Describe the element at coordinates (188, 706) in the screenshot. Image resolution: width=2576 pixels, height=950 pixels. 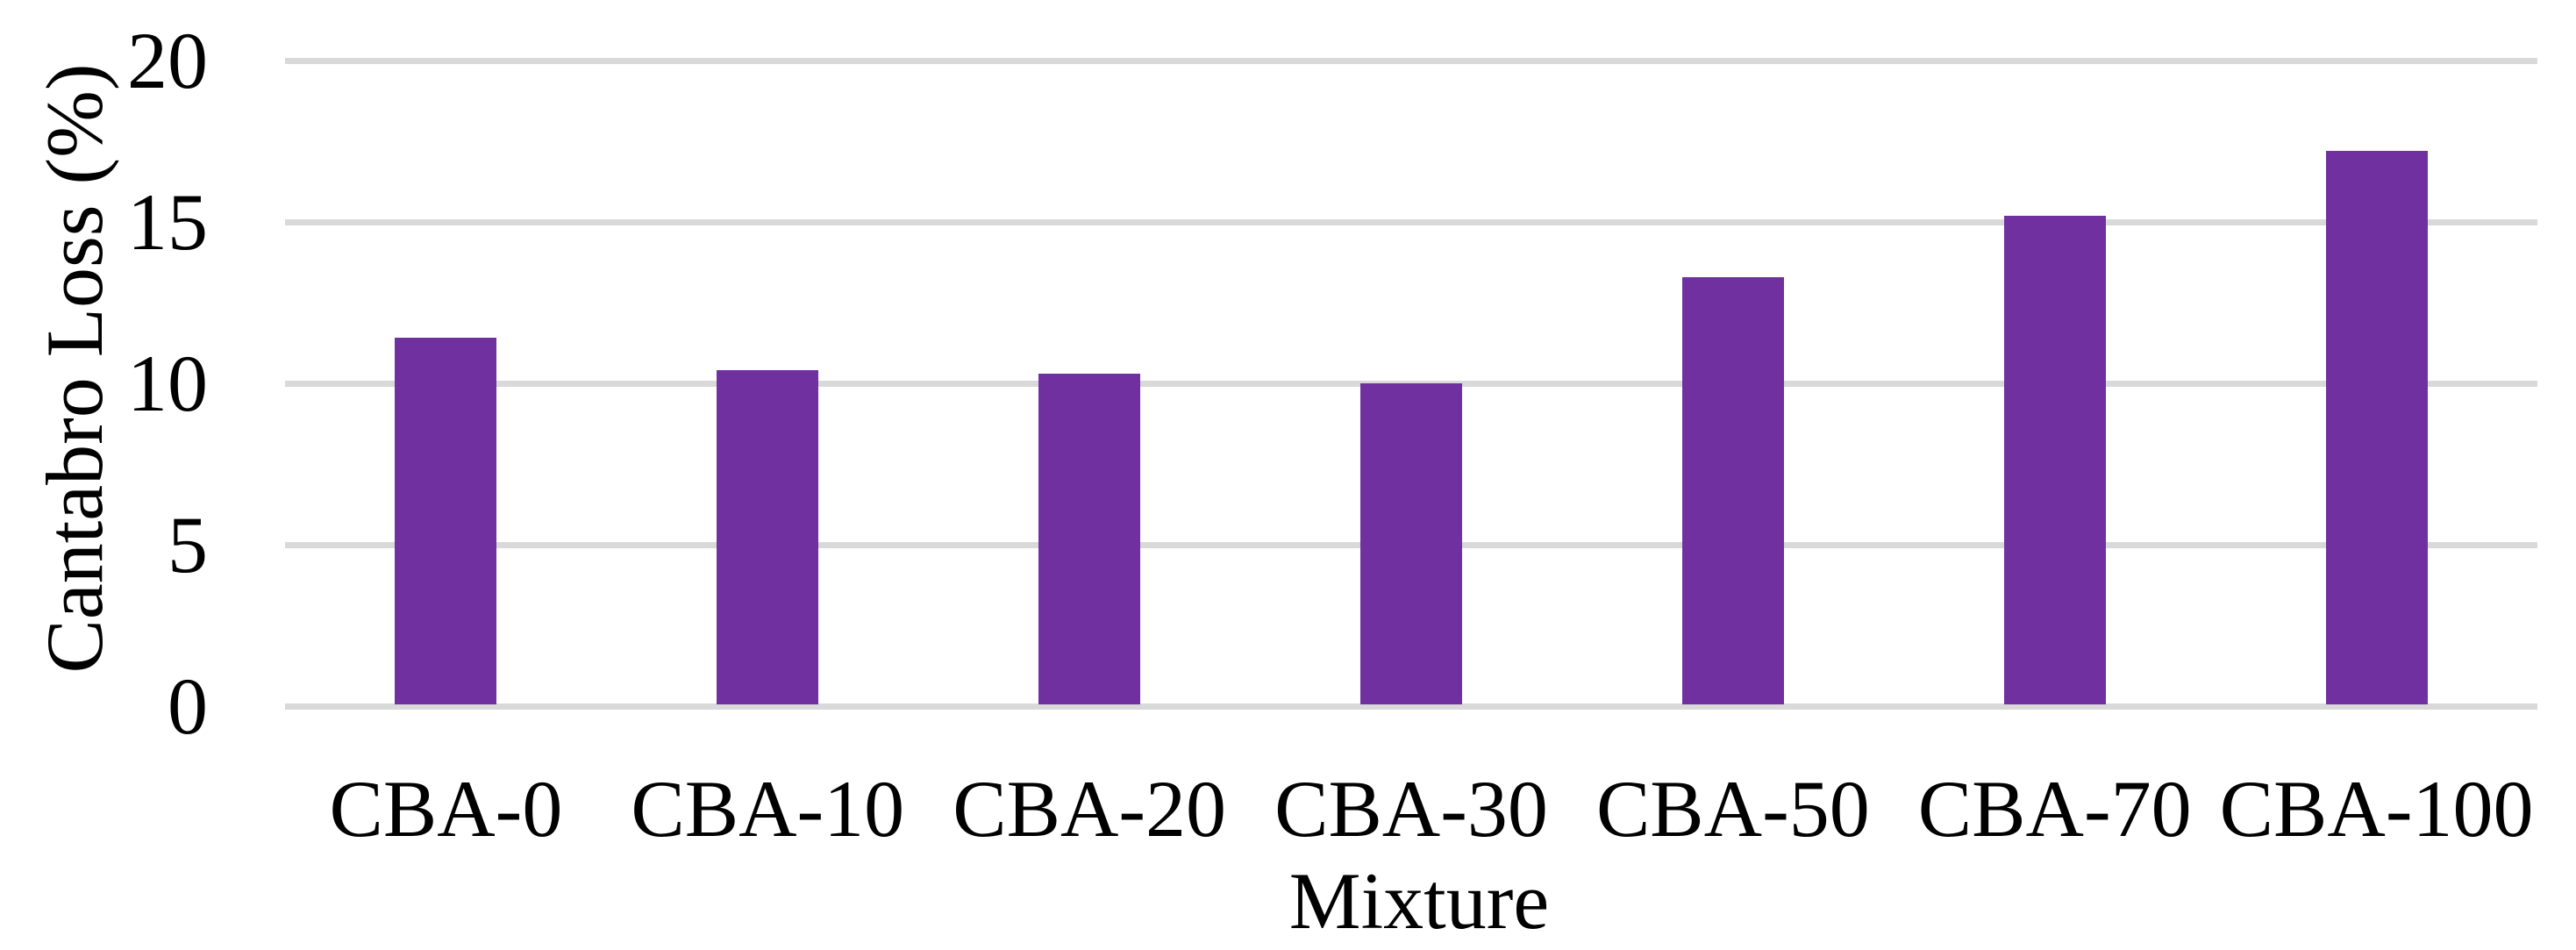
I see `y-tick-label-0: 0` at that location.